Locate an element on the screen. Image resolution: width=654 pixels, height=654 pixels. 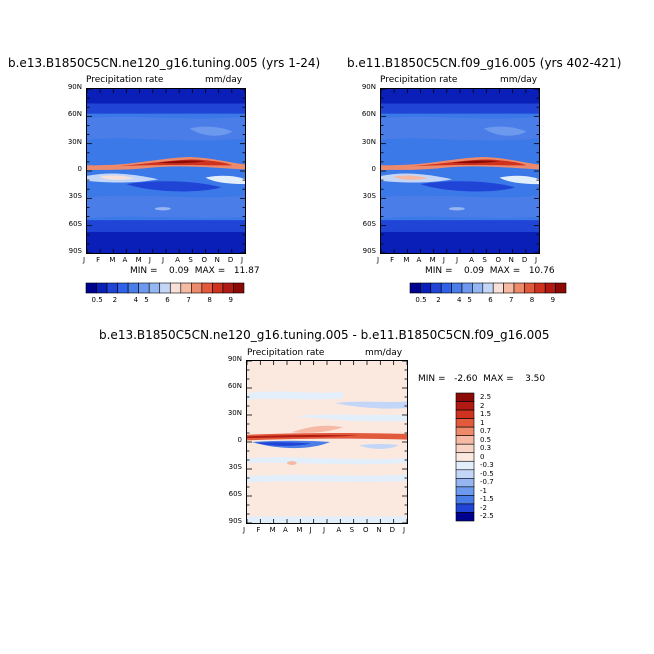
x-tick-label: F is located at coordinates (258, 530).